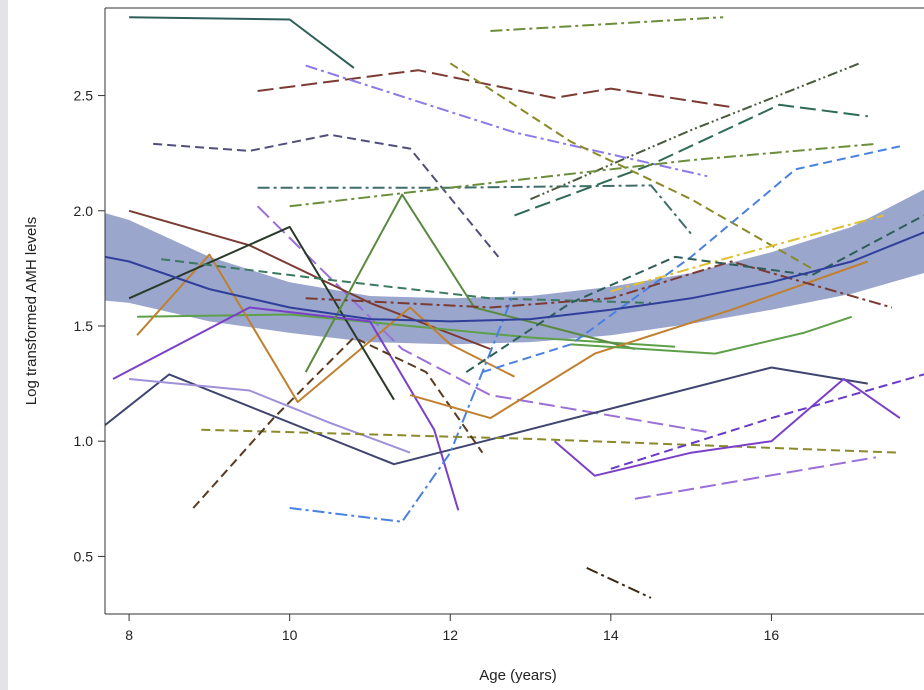  What do you see at coordinates (84, 211) in the screenshot?
I see `y-tick-label: 2.0` at bounding box center [84, 211].